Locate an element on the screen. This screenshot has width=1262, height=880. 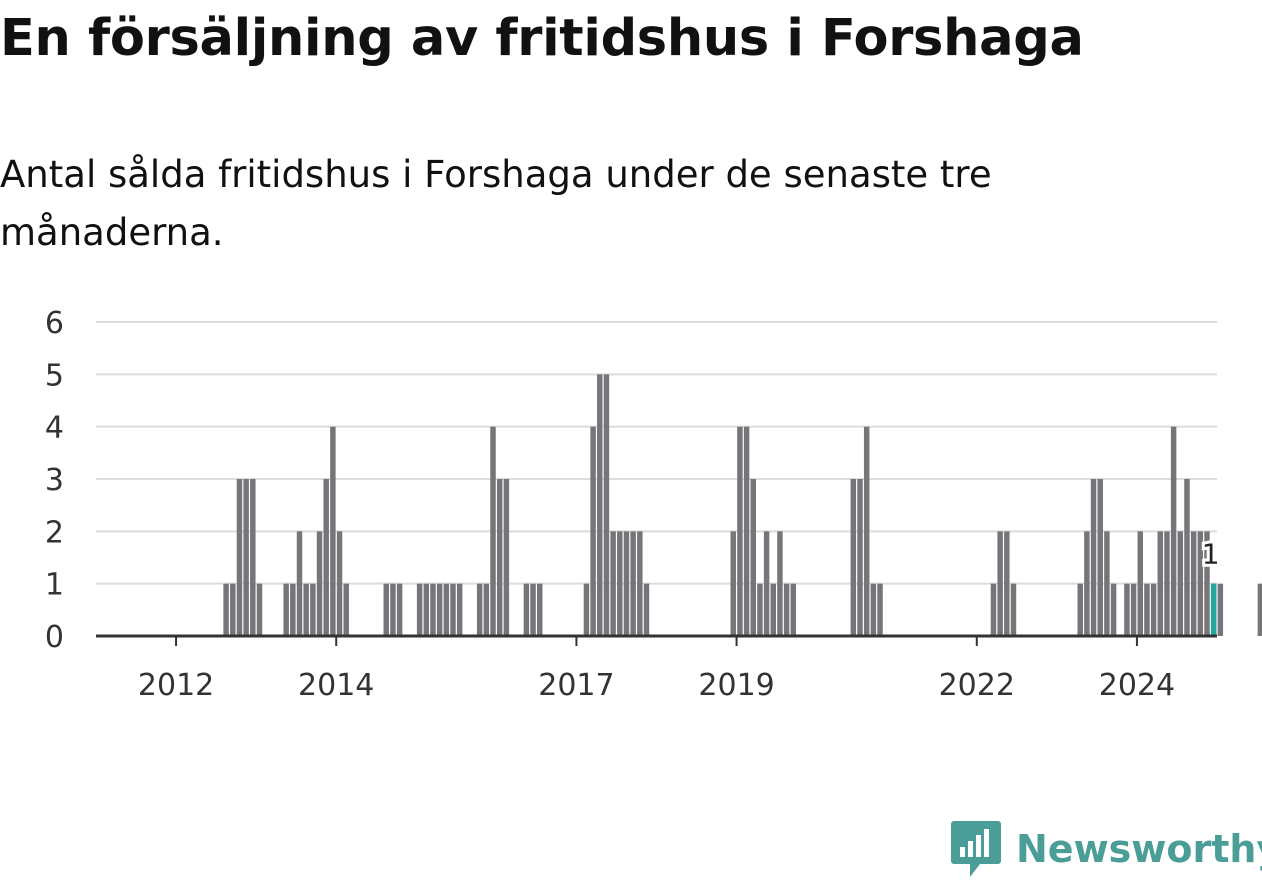
y-tick-label: 4 is located at coordinates (54, 428).